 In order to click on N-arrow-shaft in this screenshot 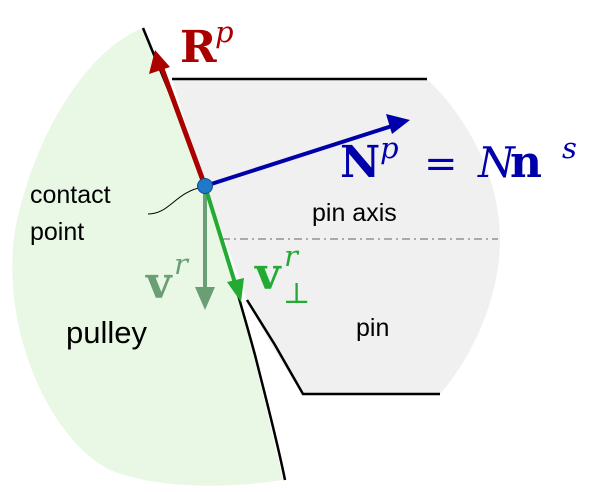, I will do `click(298, 156)`.